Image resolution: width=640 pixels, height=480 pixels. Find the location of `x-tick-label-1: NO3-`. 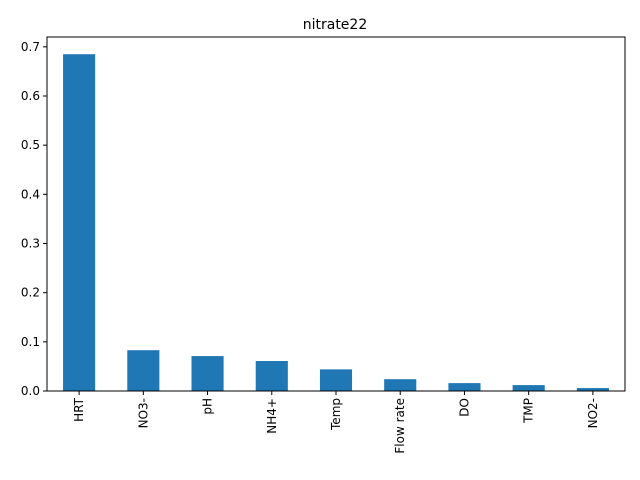

x-tick-label-1: NO3- is located at coordinates (143, 413).